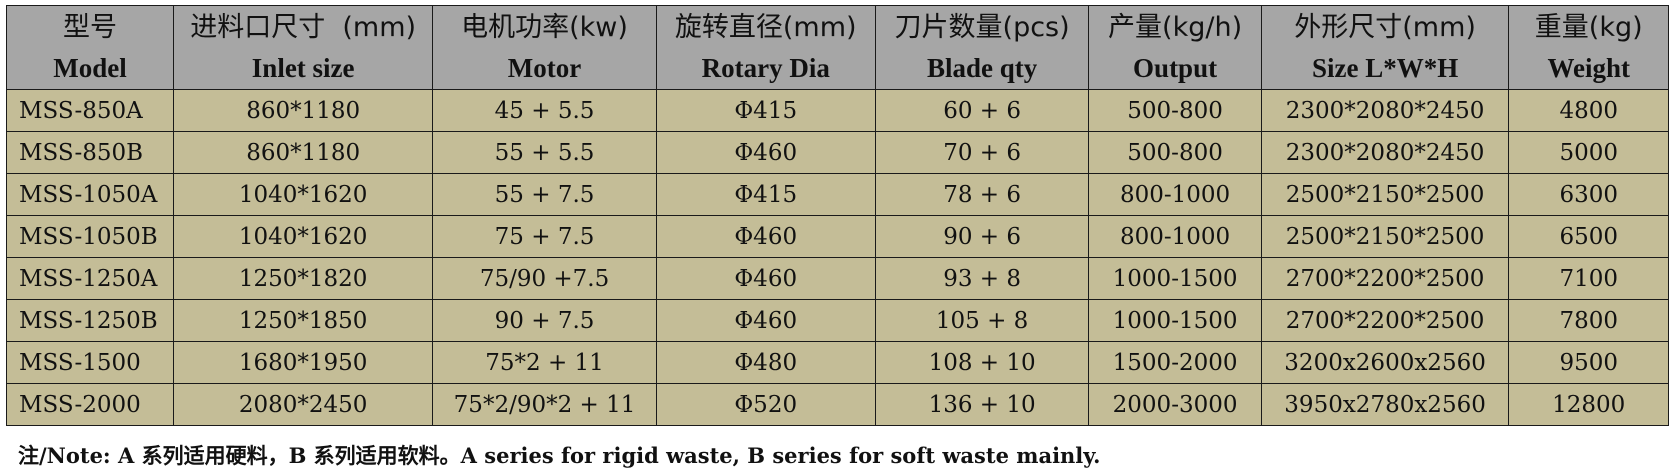  Describe the element at coordinates (982, 404) in the screenshot. I see `cell-blade-qty: 136 + 10` at that location.